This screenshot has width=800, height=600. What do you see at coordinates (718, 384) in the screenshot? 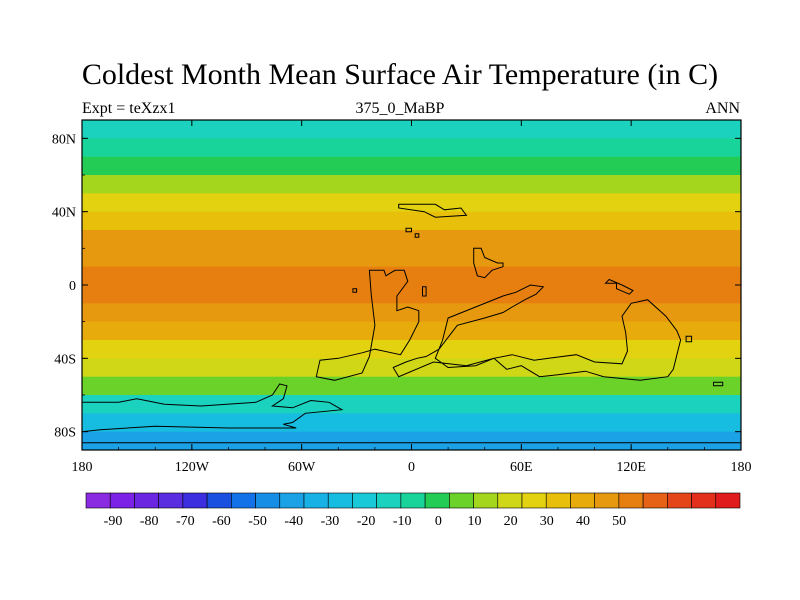
I see `coastline-se-islet` at bounding box center [718, 384].